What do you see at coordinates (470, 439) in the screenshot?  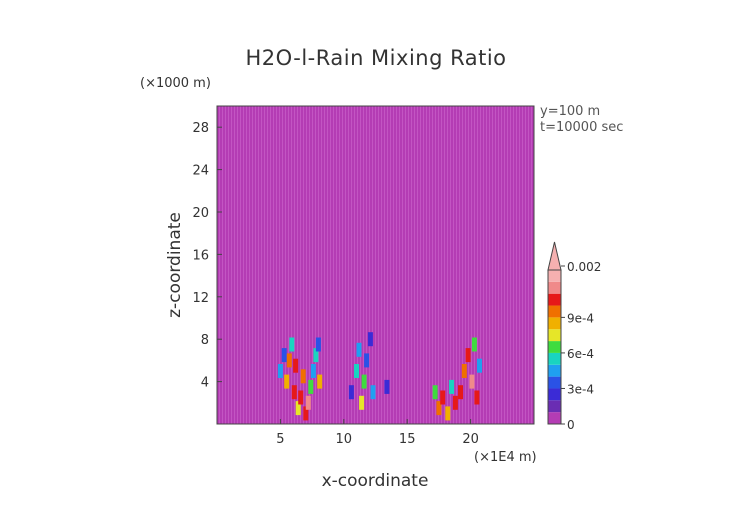 I see `x-tick-label: 20` at bounding box center [470, 439].